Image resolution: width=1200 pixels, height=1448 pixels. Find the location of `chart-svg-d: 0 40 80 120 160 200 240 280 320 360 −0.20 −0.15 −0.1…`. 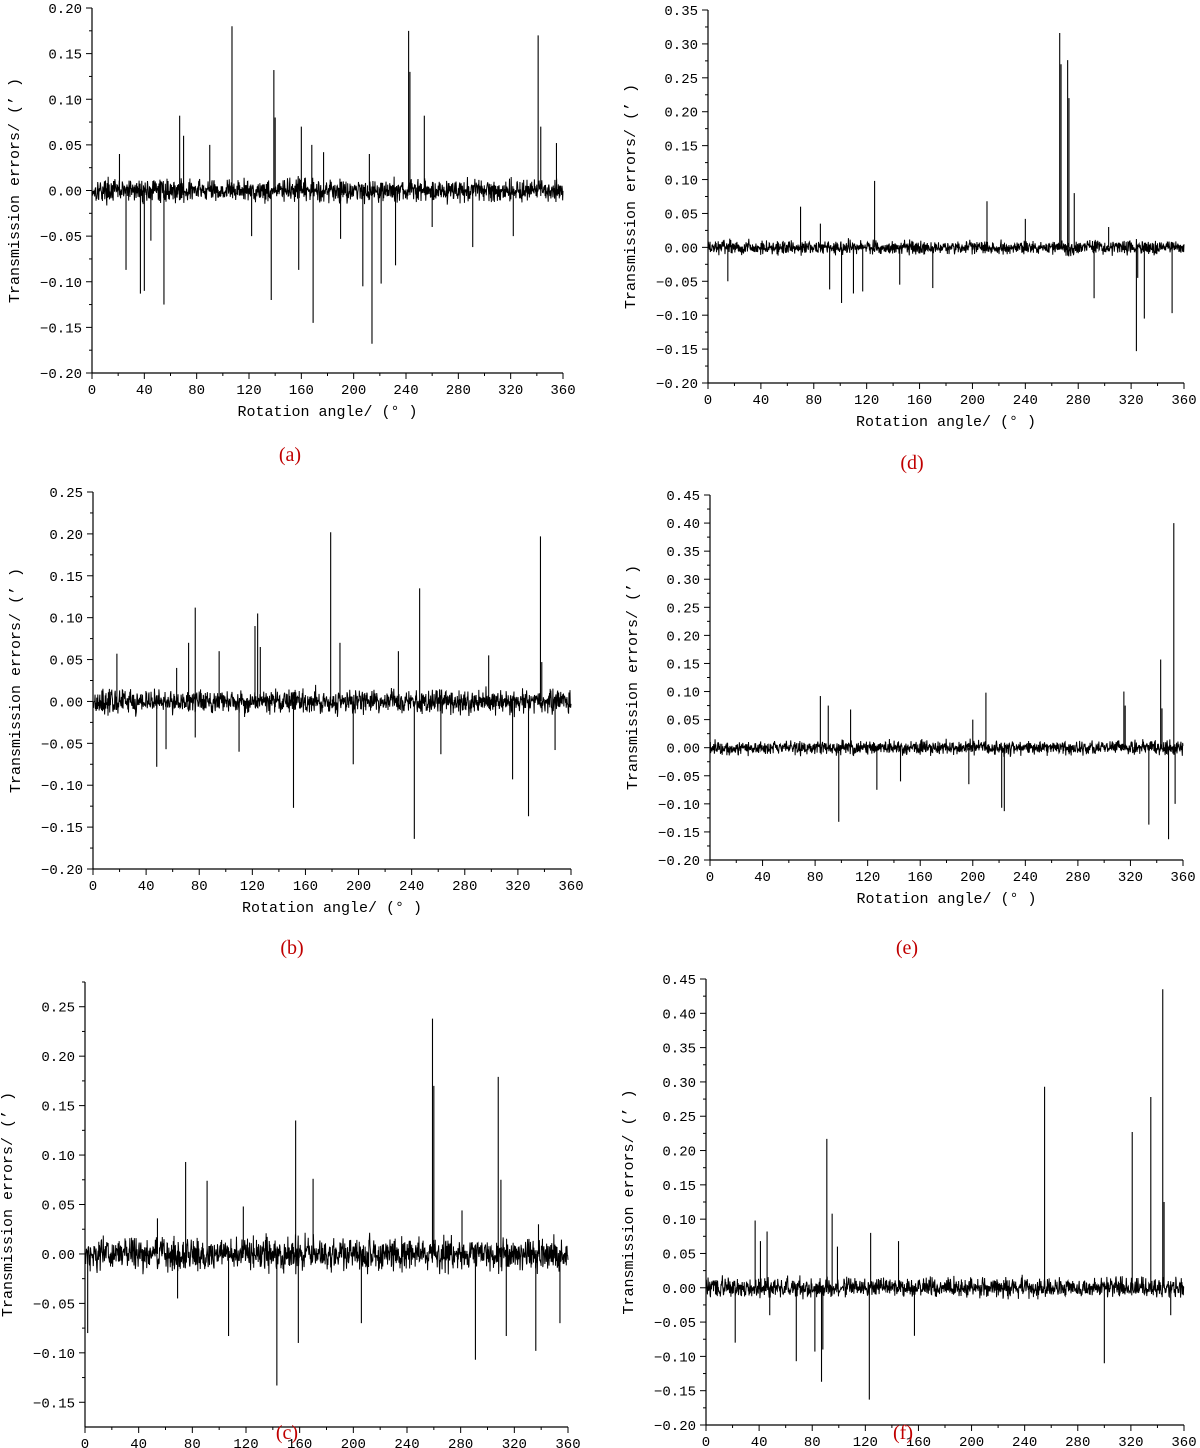

chart-svg-d: 0 40 80 120 160 200 240 280 320 360 −0.20 −0.15 −0.1… is located at coordinates (910, 217).